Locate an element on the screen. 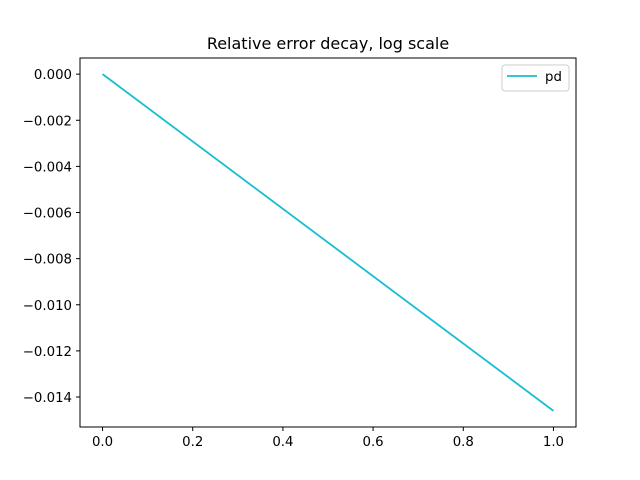 Image resolution: width=640 pixels, height=480 pixels. legend: pd is located at coordinates (535, 78).